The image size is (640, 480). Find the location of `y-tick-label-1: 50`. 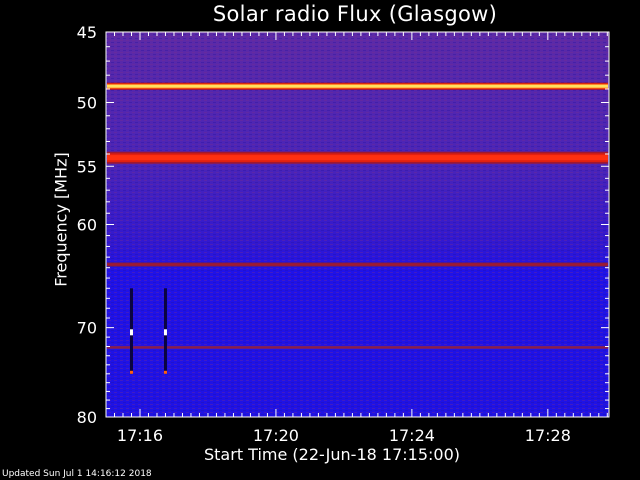

y-tick-label-1: 50 is located at coordinates (87, 103).